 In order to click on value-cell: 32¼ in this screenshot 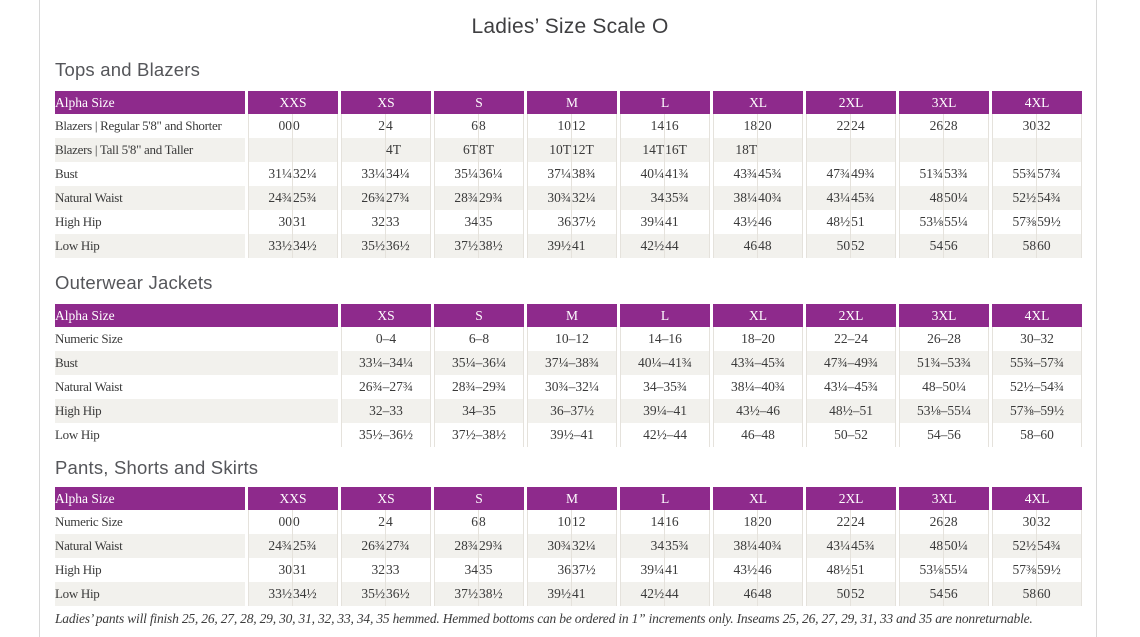, I will do `click(316, 174)`.